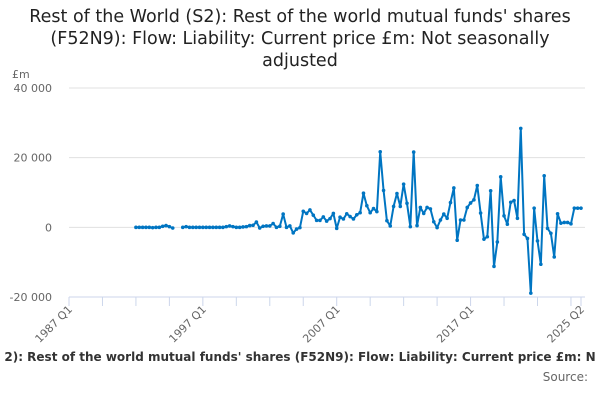 The height and width of the screenshot is (400, 600). Describe the element at coordinates (54, 324) in the screenshot. I see `x-tick-label: 1987 Q1` at that location.